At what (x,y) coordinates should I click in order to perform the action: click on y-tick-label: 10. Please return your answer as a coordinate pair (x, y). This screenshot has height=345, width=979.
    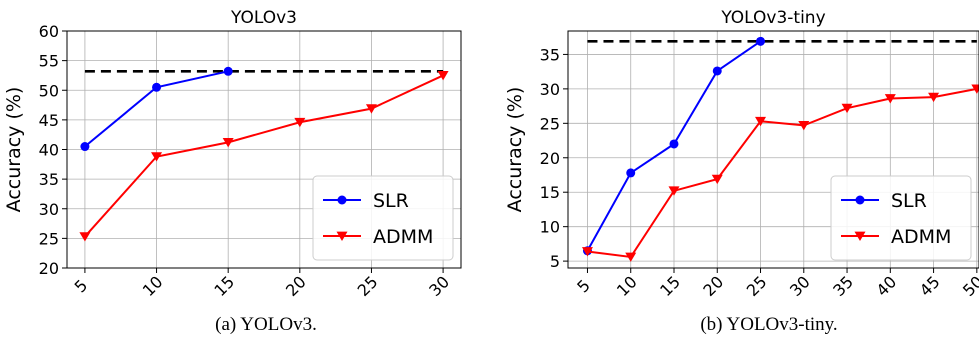
    Looking at the image, I should click on (550, 227).